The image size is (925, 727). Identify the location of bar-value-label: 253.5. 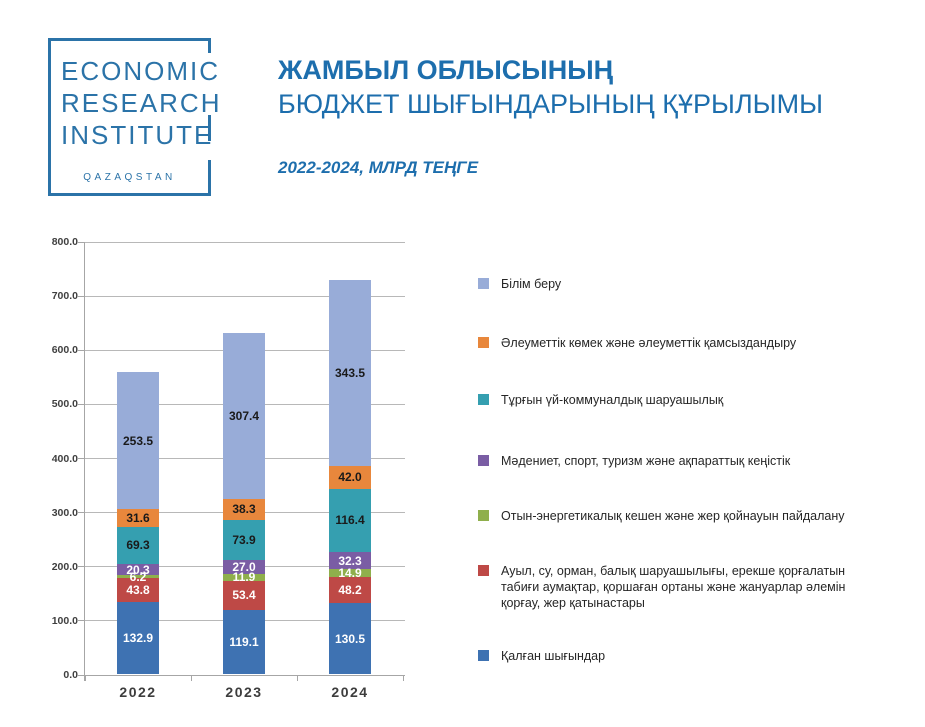
(138, 440).